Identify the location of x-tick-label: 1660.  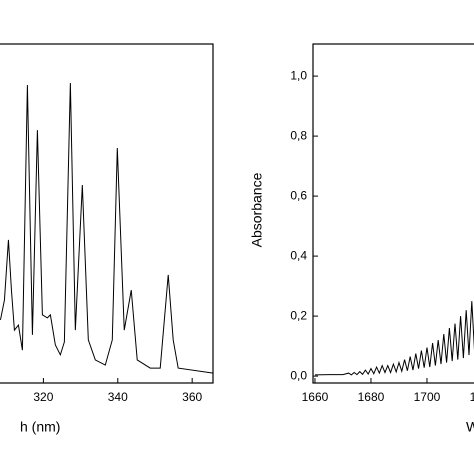
(315, 397).